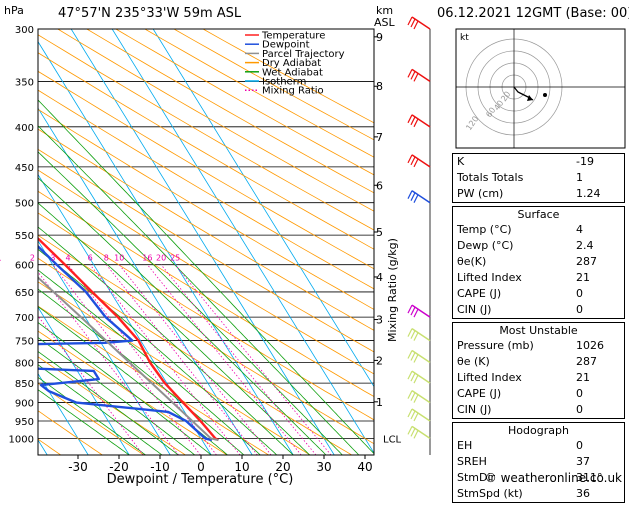 The height and width of the screenshot is (506, 629). I want to click on index-key: Totals Totals, so click(490, 177).